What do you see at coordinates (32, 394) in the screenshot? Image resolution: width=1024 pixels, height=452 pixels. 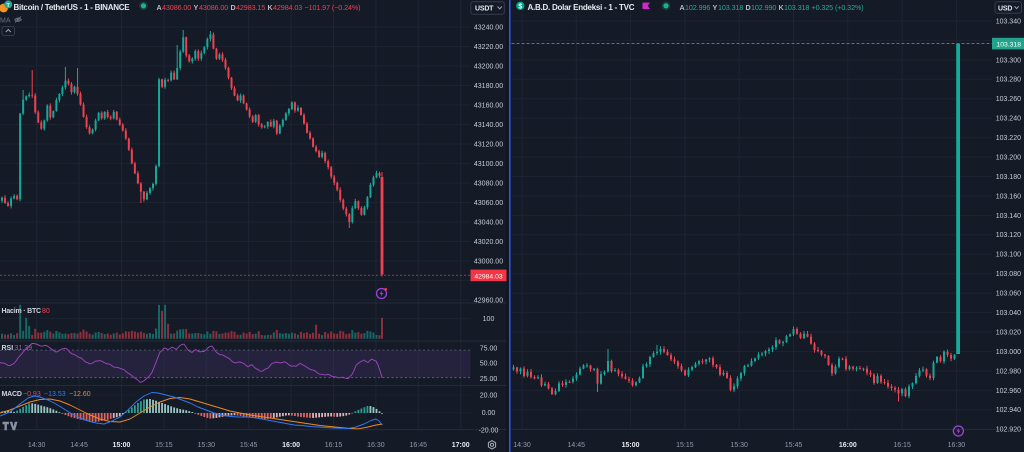 I see `svg-text: −0.93` at bounding box center [32, 394].